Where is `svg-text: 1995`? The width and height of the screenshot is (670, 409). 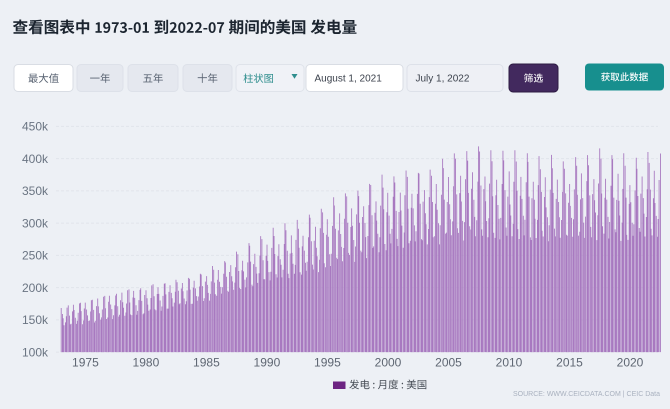
svg-text: 1995 is located at coordinates (327, 363).